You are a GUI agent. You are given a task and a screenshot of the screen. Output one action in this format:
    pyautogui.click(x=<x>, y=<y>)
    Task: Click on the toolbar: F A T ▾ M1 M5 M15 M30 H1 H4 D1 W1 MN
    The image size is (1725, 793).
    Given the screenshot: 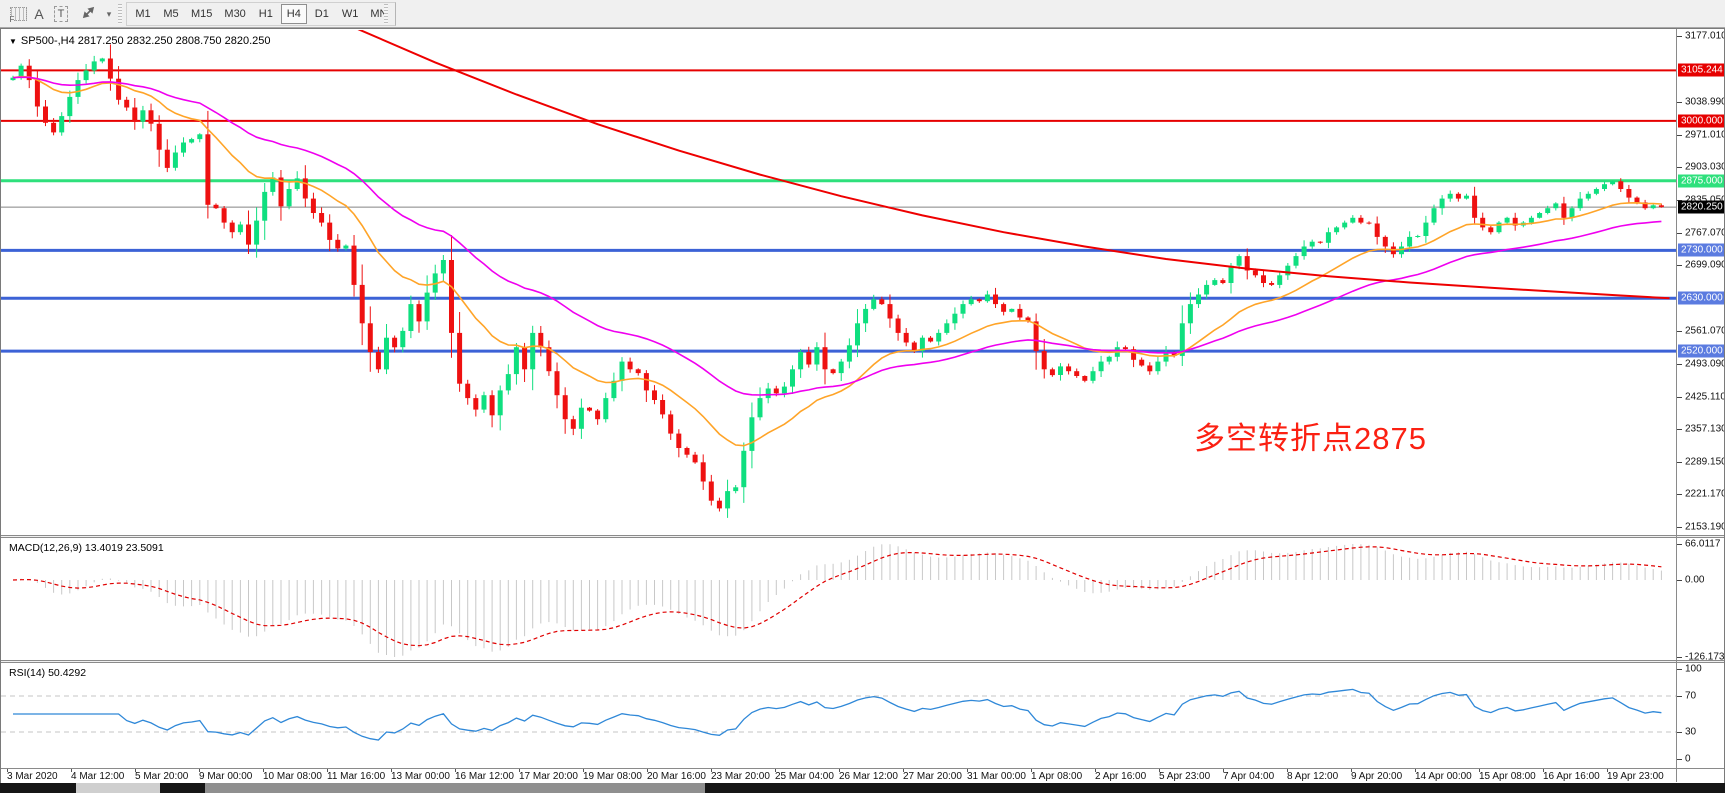 What is the action you would take?
    pyautogui.click(x=862, y=14)
    